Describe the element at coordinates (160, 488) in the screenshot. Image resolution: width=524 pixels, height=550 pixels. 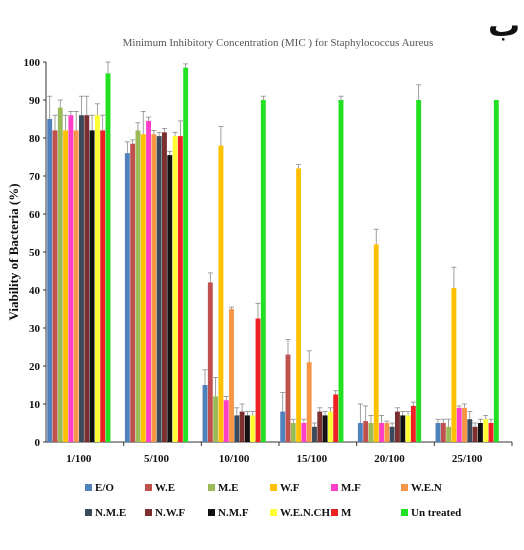
I see `legend-item: W.E` at that location.